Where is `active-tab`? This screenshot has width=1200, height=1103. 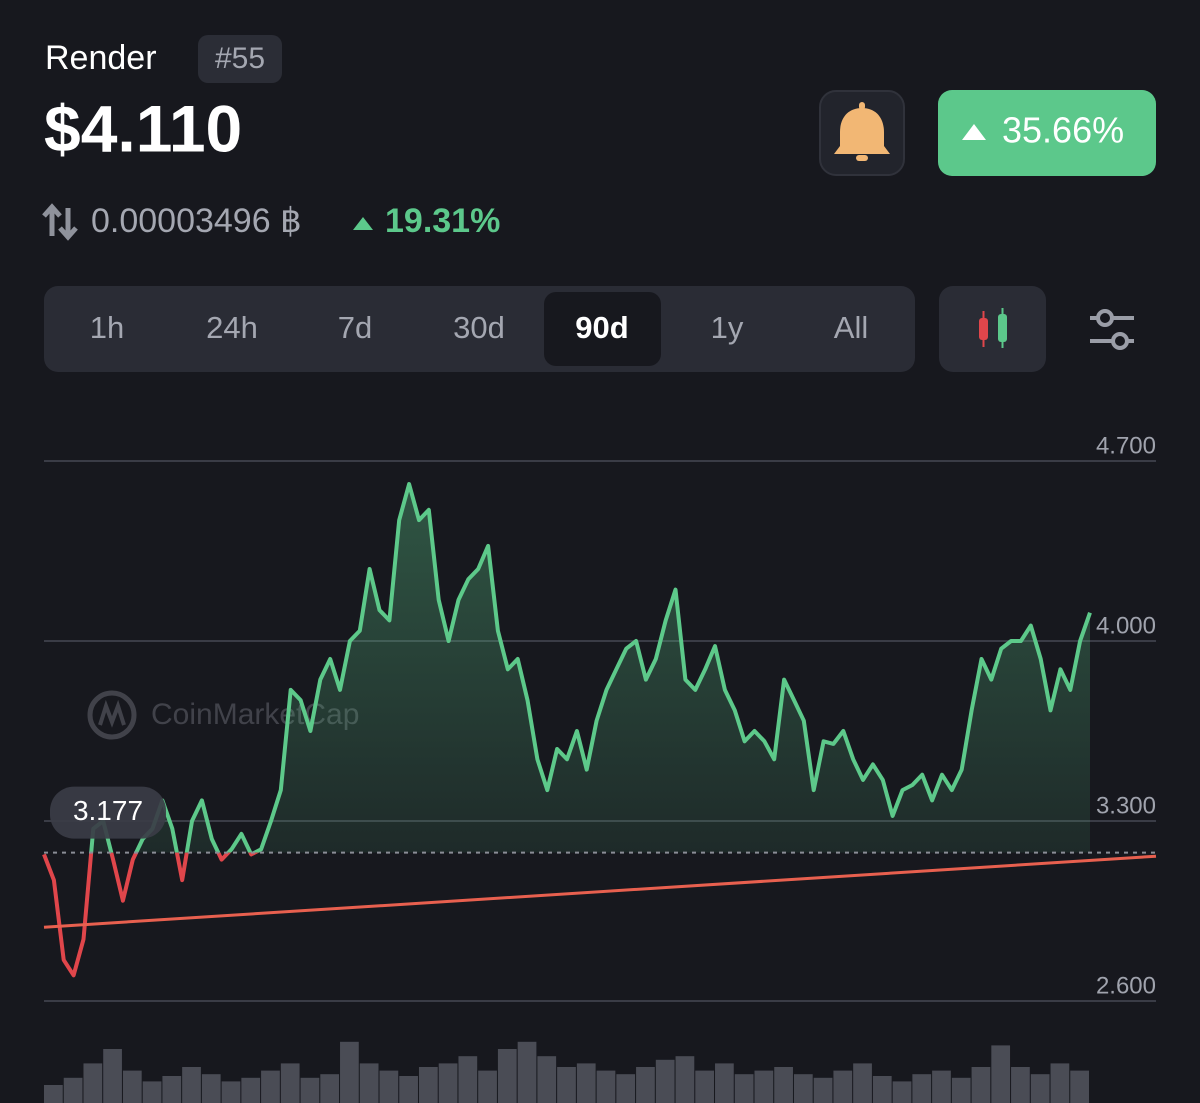 active-tab is located at coordinates (602, 329).